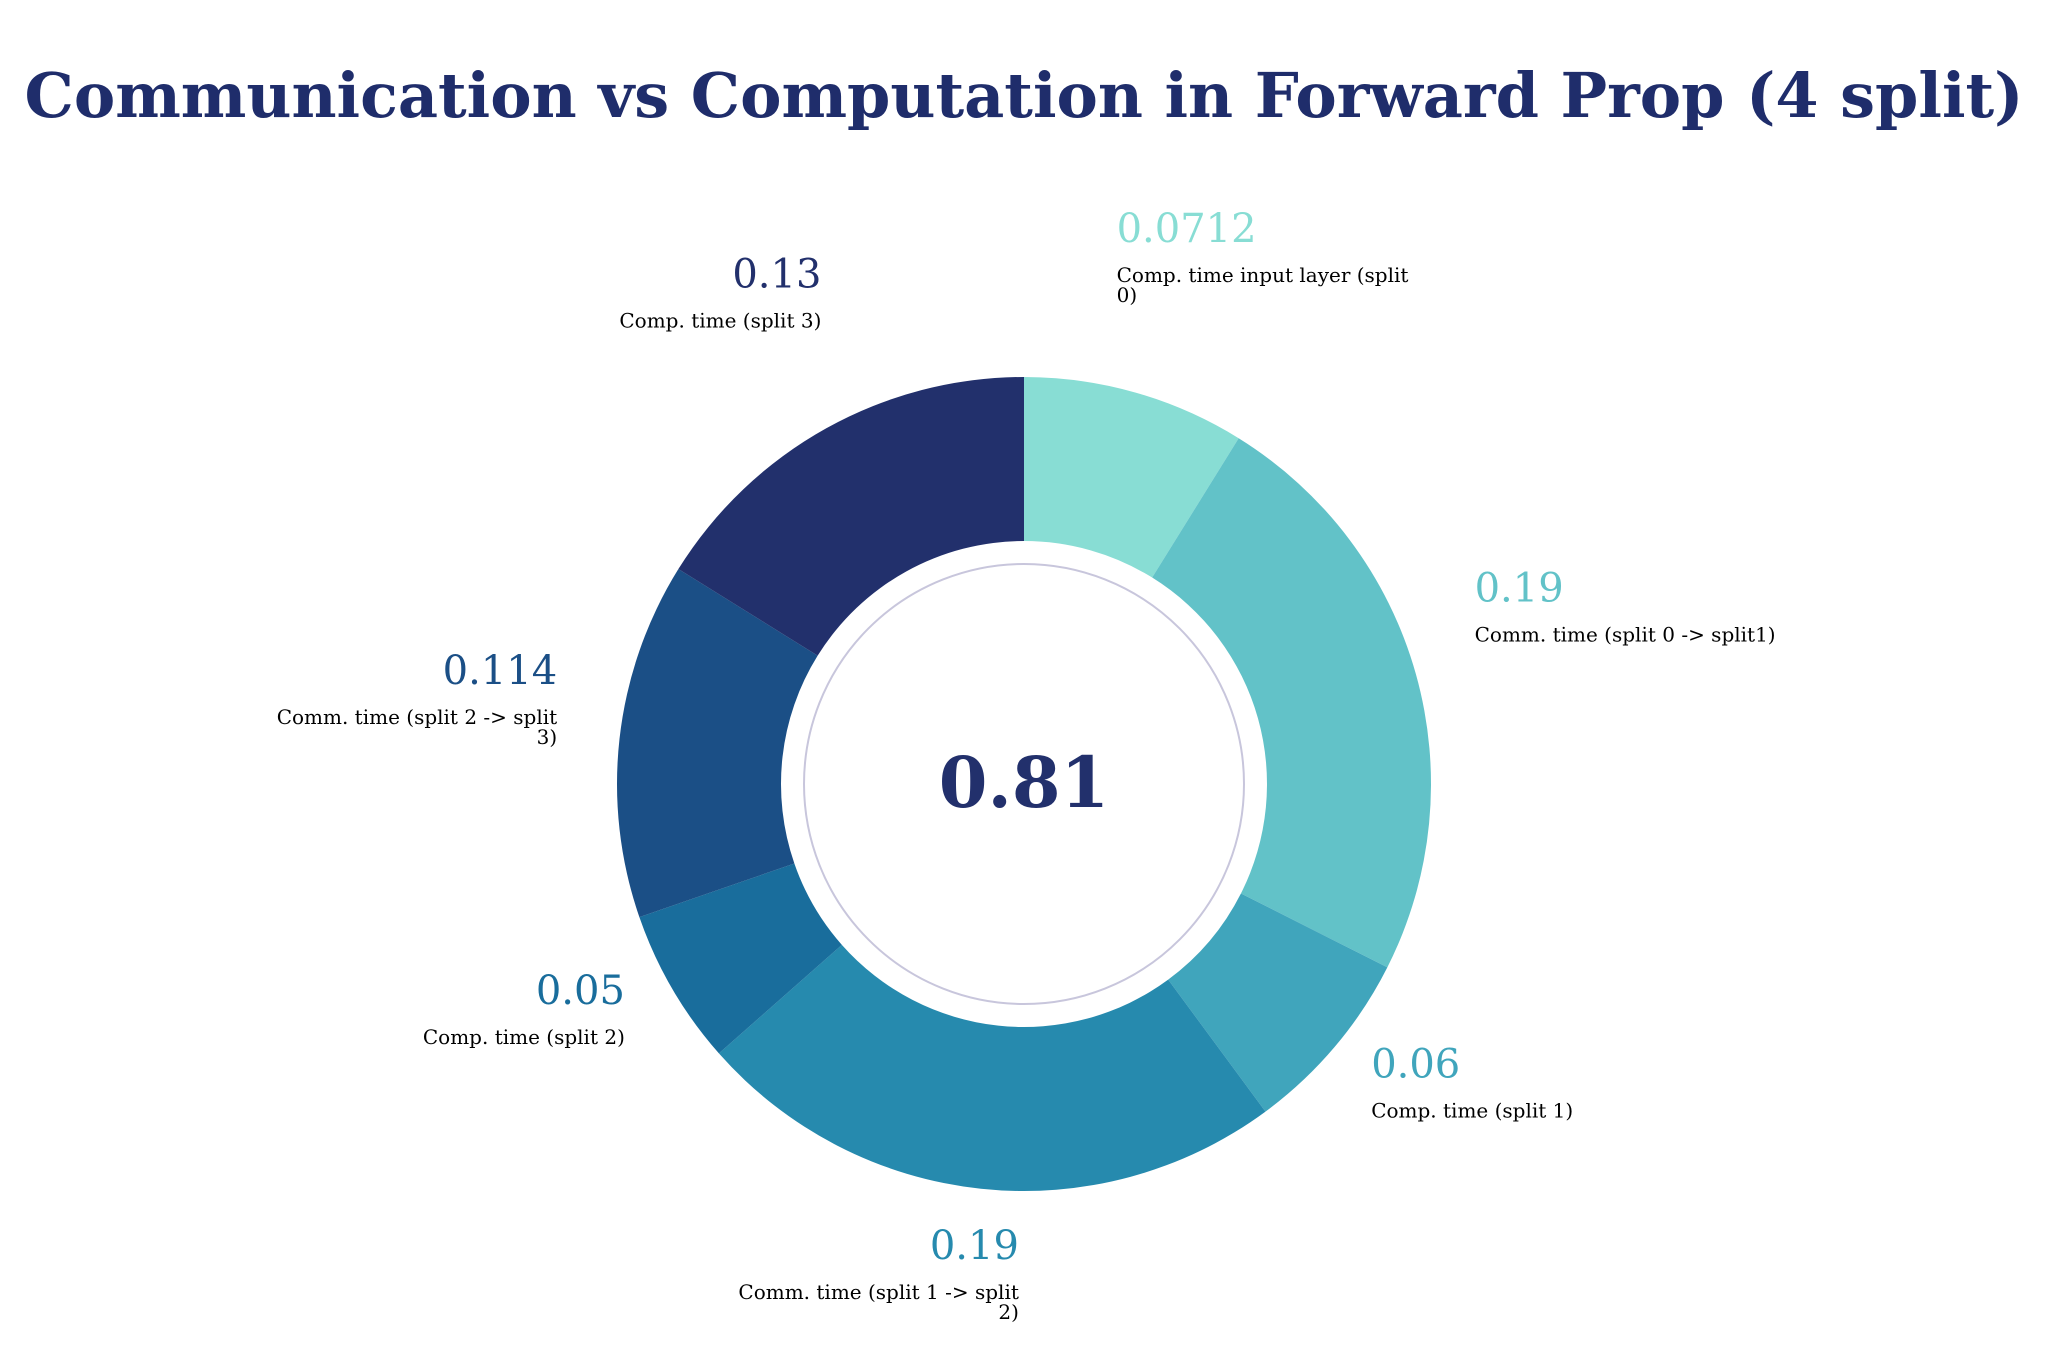 The height and width of the screenshot is (1364, 2048). I want to click on slice-value-label: 0.05, so click(580, 991).